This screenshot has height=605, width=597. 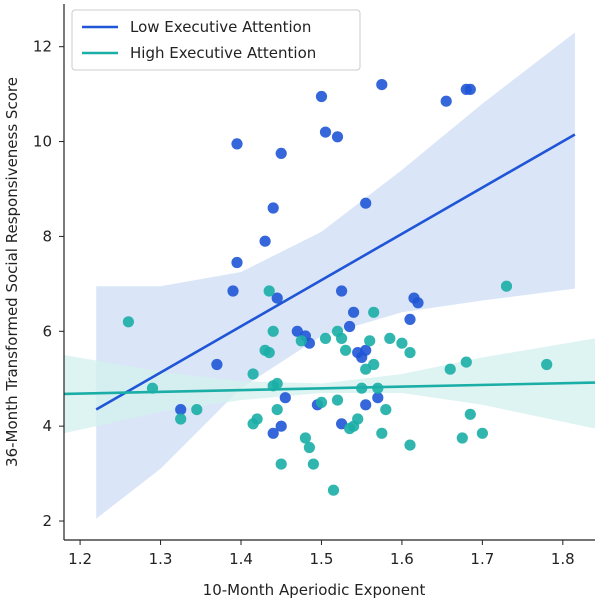 I want to click on legend-box, so click(x=216, y=40).